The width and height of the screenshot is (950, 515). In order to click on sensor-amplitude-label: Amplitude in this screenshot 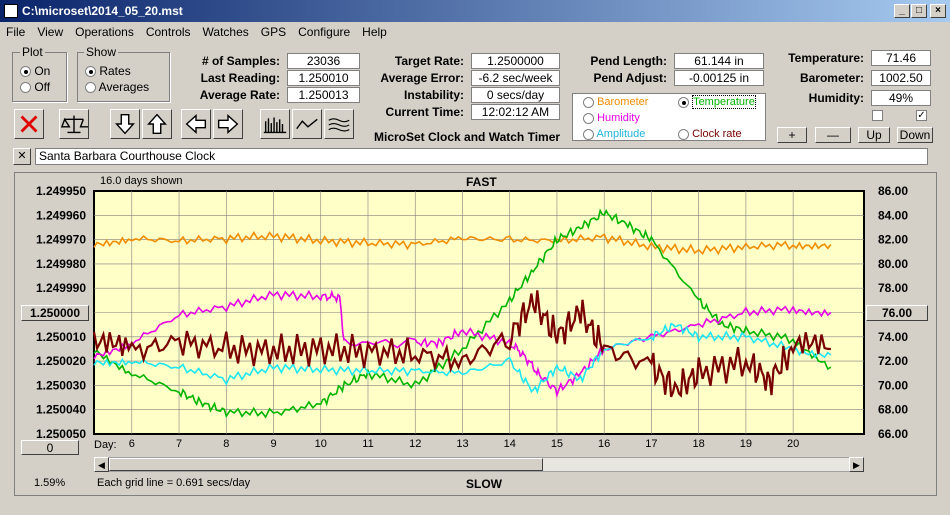, I will do `click(621, 134)`.